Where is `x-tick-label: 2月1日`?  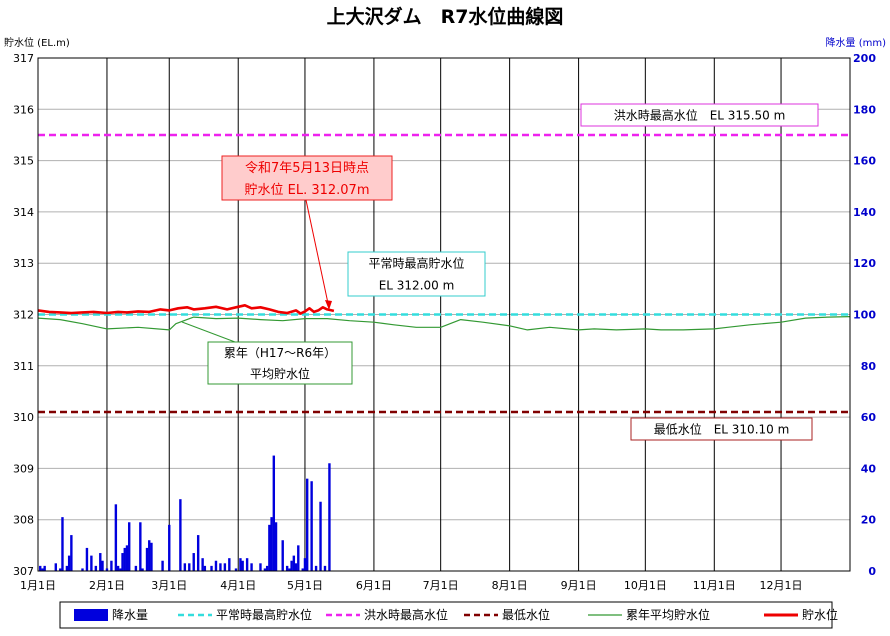 x-tick-label: 2月1日 is located at coordinates (107, 585).